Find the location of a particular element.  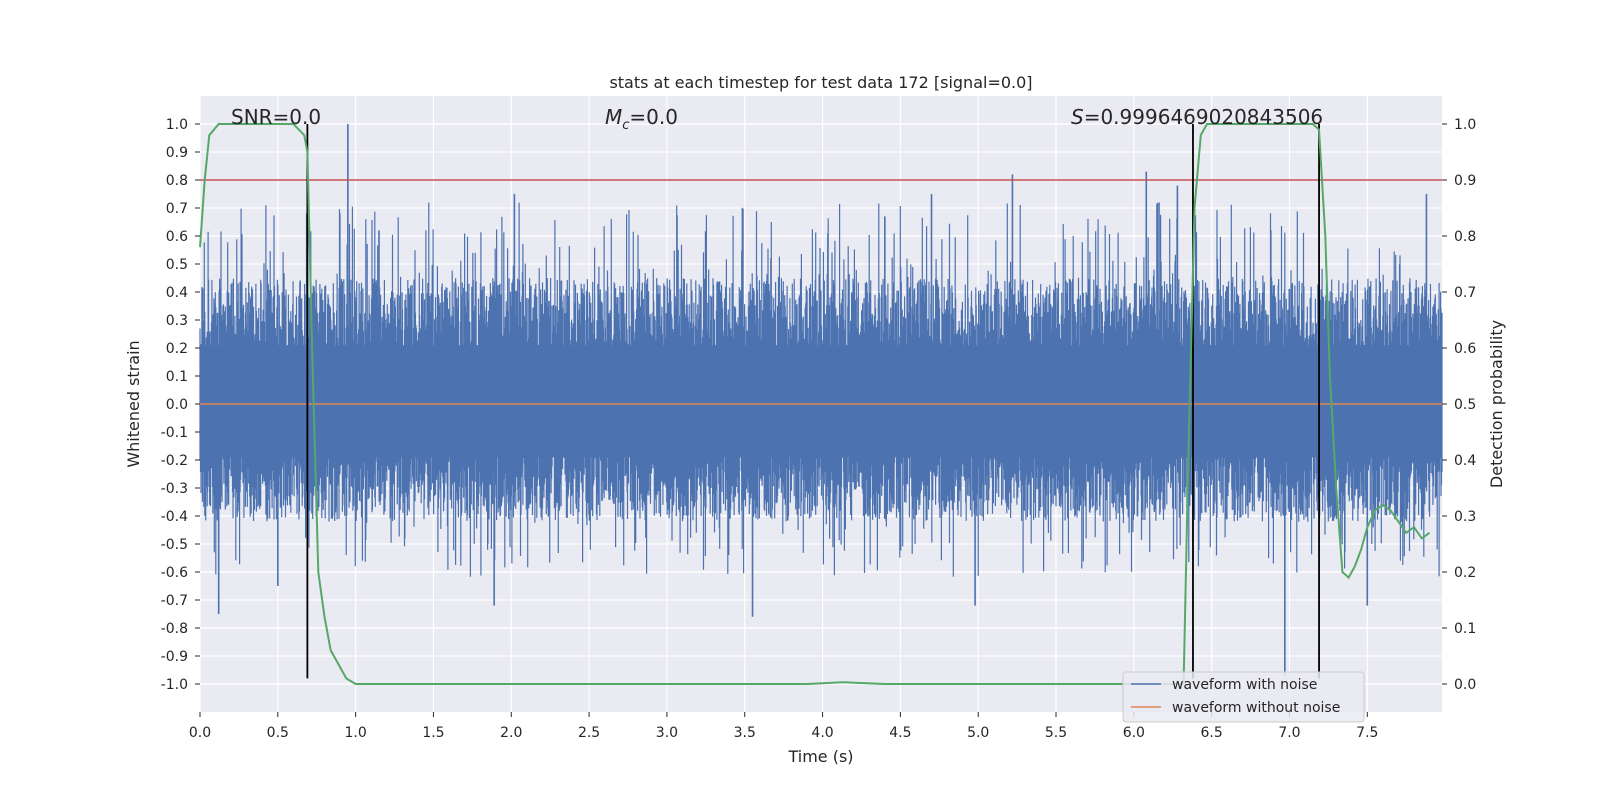

x-tick-label: 2.5 is located at coordinates (589, 733).